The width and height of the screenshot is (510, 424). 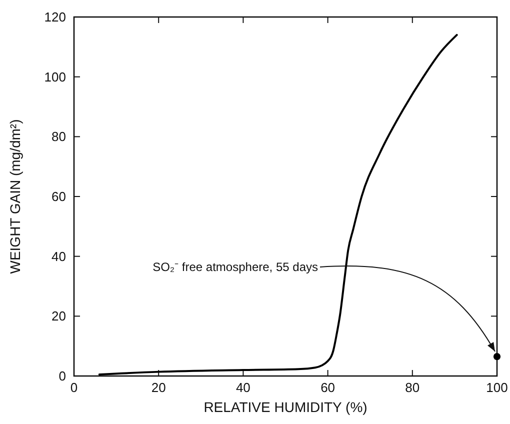 I want to click on y-tick-label: 100, so click(x=55, y=76).